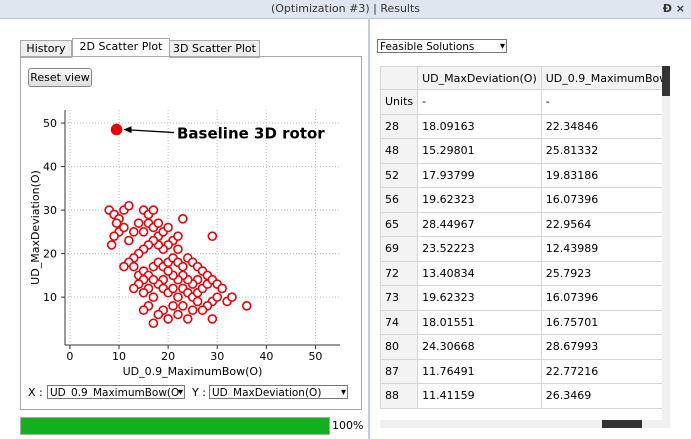 The width and height of the screenshot is (691, 439). I want to click on cell: 16.07396, so click(601, 298).